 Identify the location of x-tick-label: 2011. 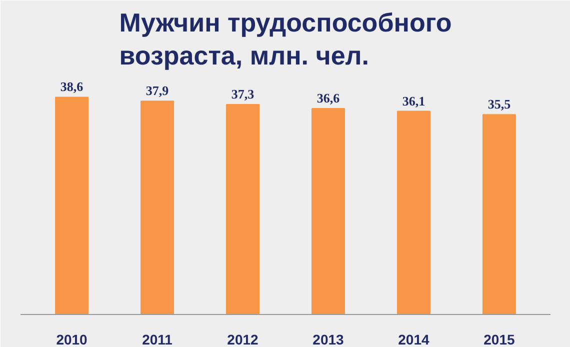
(157, 339).